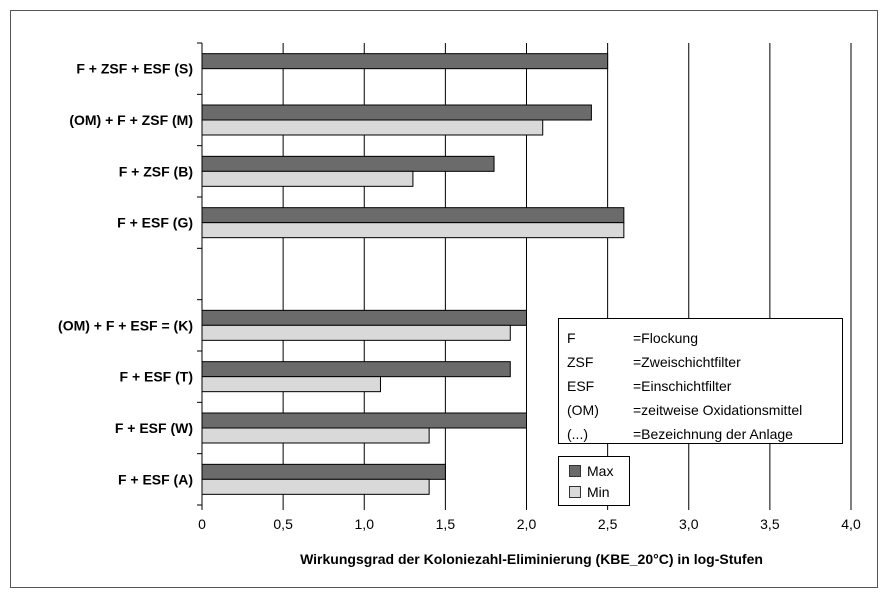 The image size is (889, 599). Describe the element at coordinates (577, 434) in the screenshot. I see `abbreviation-key: (...)` at that location.